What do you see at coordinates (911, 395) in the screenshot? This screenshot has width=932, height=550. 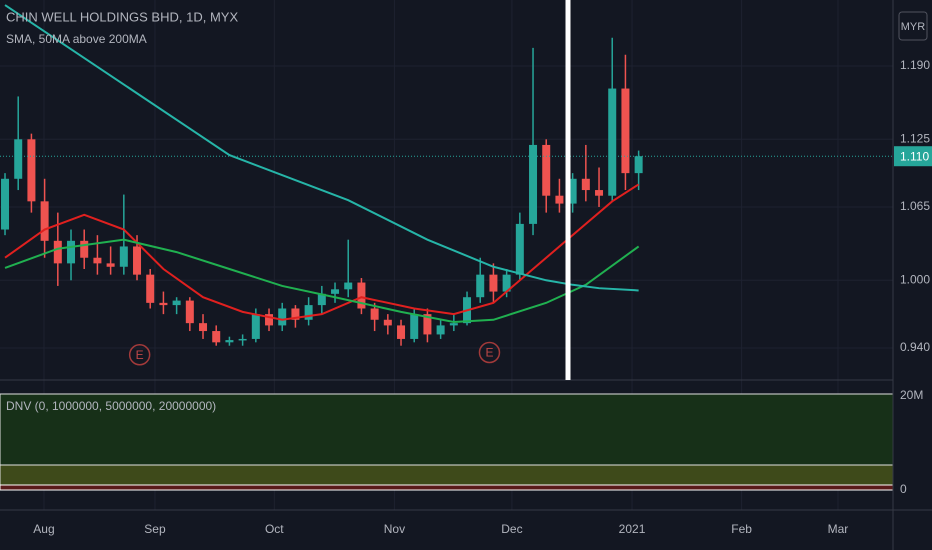 I see `indicator-top-label: 20M` at bounding box center [911, 395].